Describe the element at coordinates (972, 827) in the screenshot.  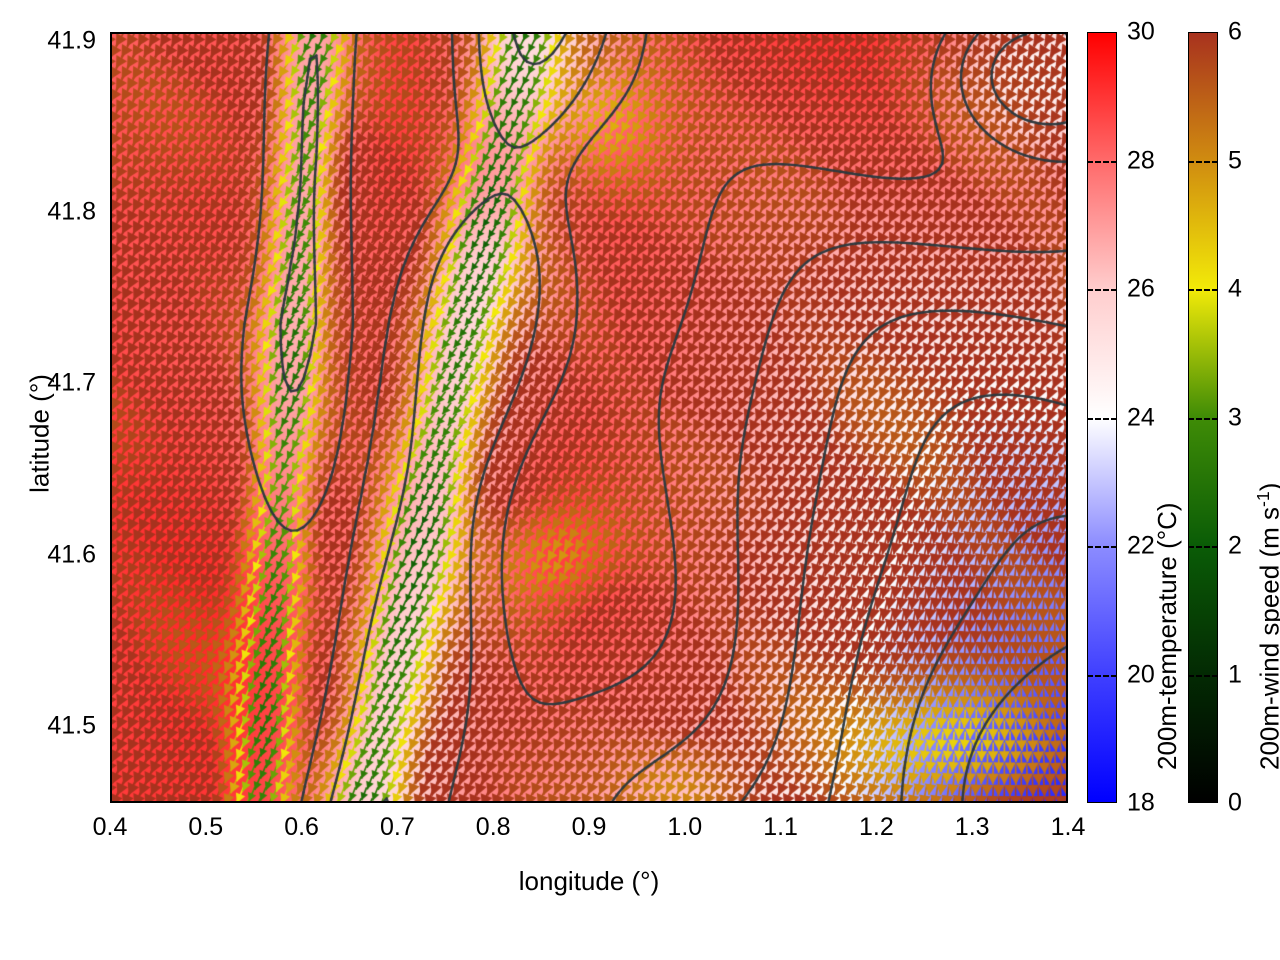
I see `x-tick-label: 1.3` at that location.